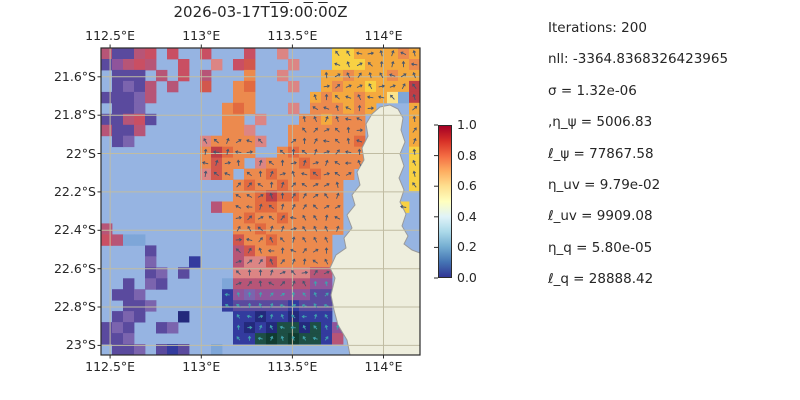 This screenshot has width=800, height=400. What do you see at coordinates (604, 184) in the screenshot?
I see `stat-line-eta-uv: η_uv = 9.79e-02` at bounding box center [604, 184].